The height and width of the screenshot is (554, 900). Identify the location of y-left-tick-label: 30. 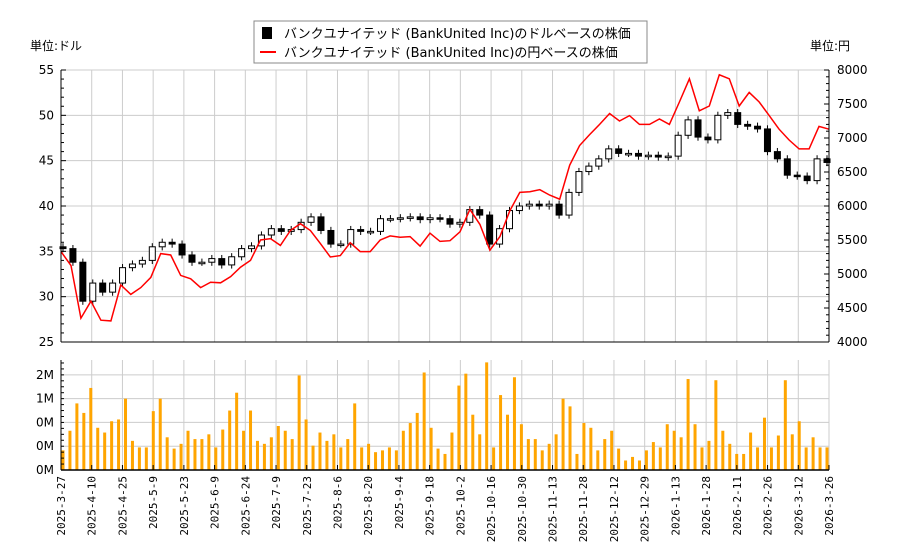
(46, 297).